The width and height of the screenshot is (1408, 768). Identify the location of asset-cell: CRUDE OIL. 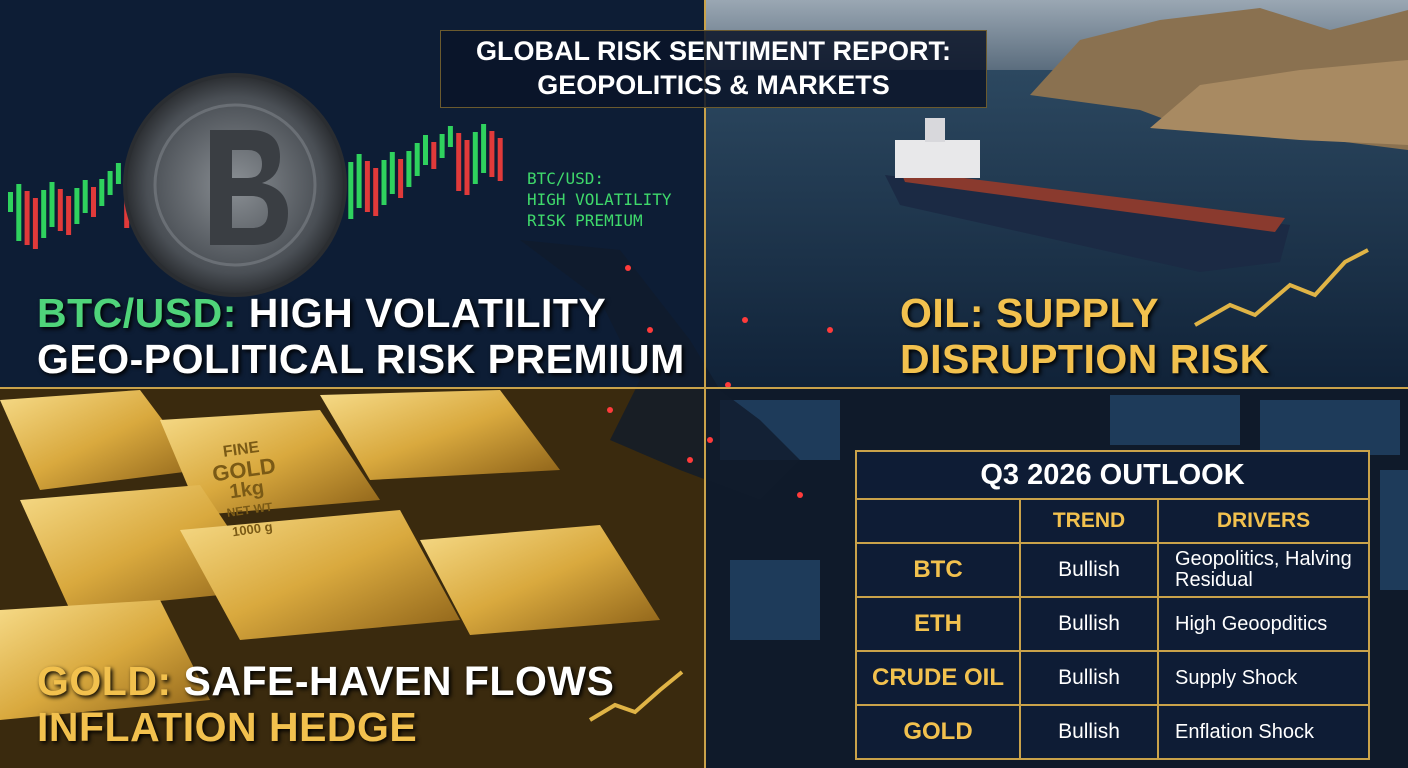
(938, 678).